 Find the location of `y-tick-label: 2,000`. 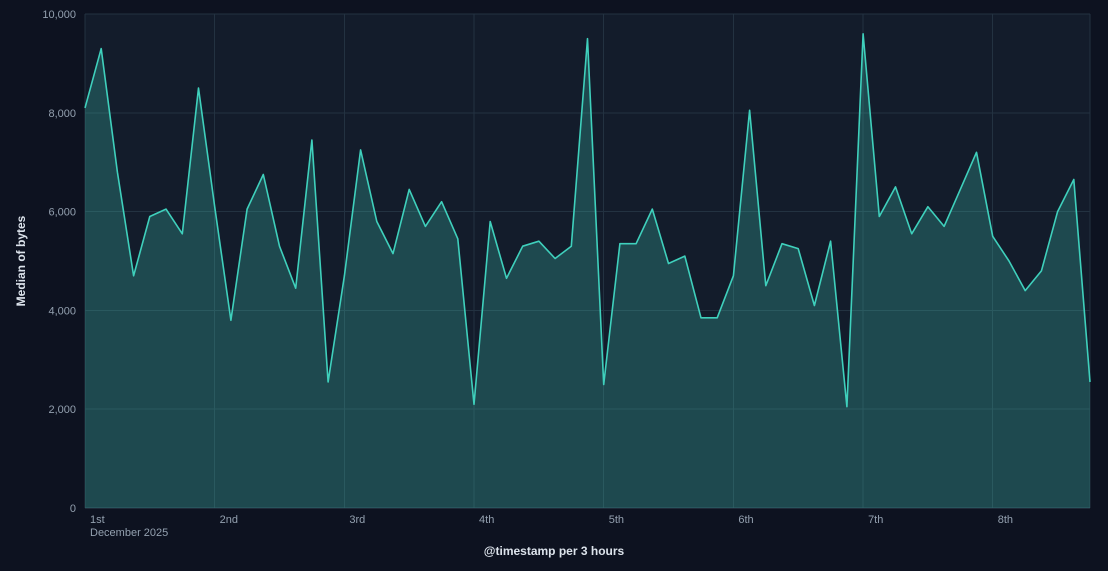

y-tick-label: 2,000 is located at coordinates (62, 410).